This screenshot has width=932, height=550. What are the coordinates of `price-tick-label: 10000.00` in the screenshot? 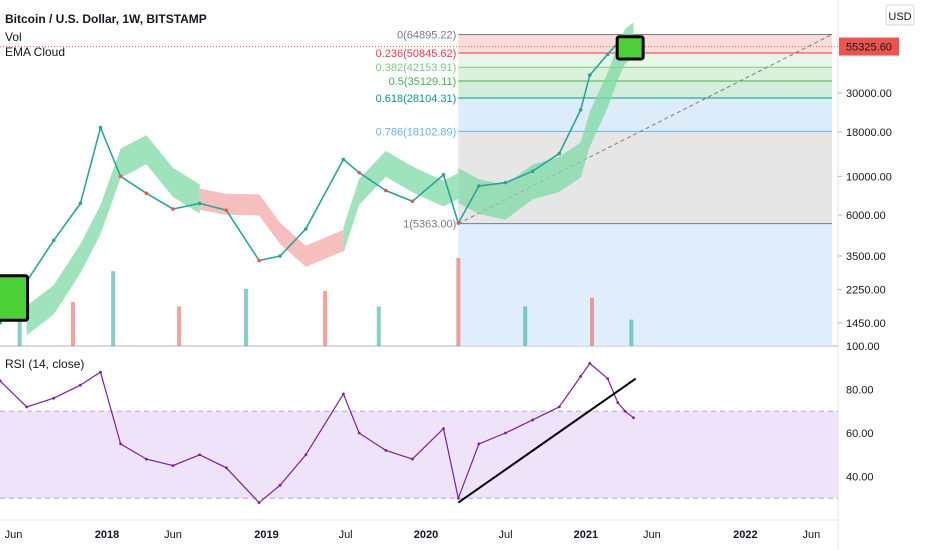 It's located at (869, 177).